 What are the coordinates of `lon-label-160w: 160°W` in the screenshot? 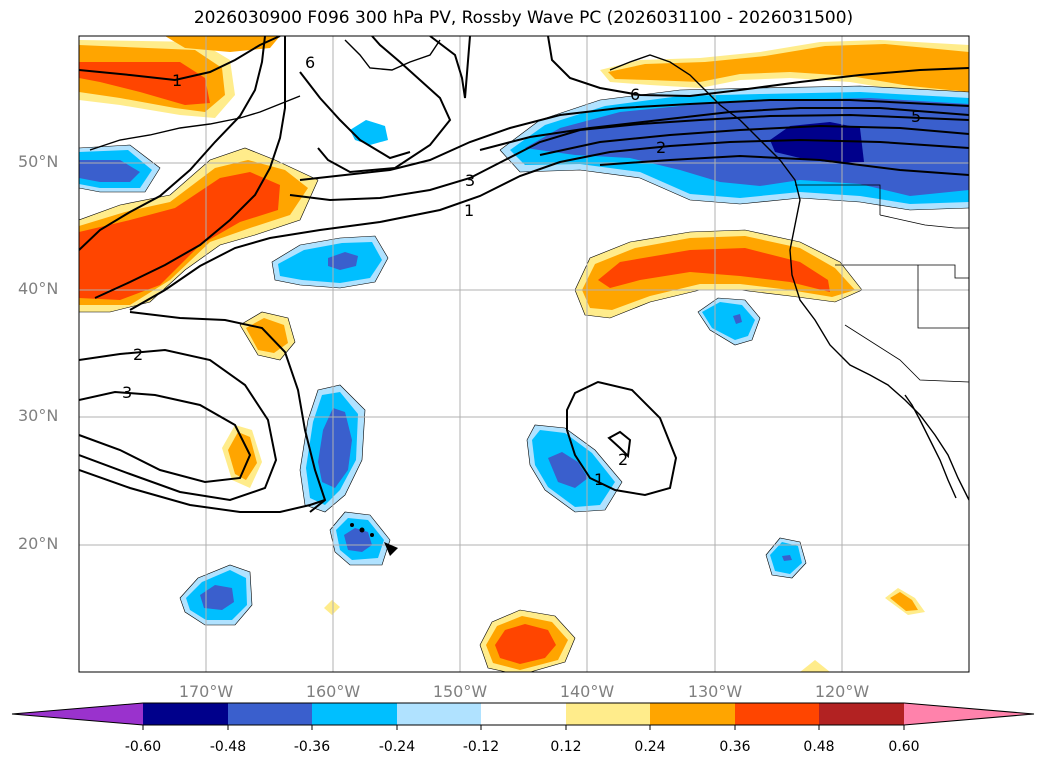 It's located at (333, 691).